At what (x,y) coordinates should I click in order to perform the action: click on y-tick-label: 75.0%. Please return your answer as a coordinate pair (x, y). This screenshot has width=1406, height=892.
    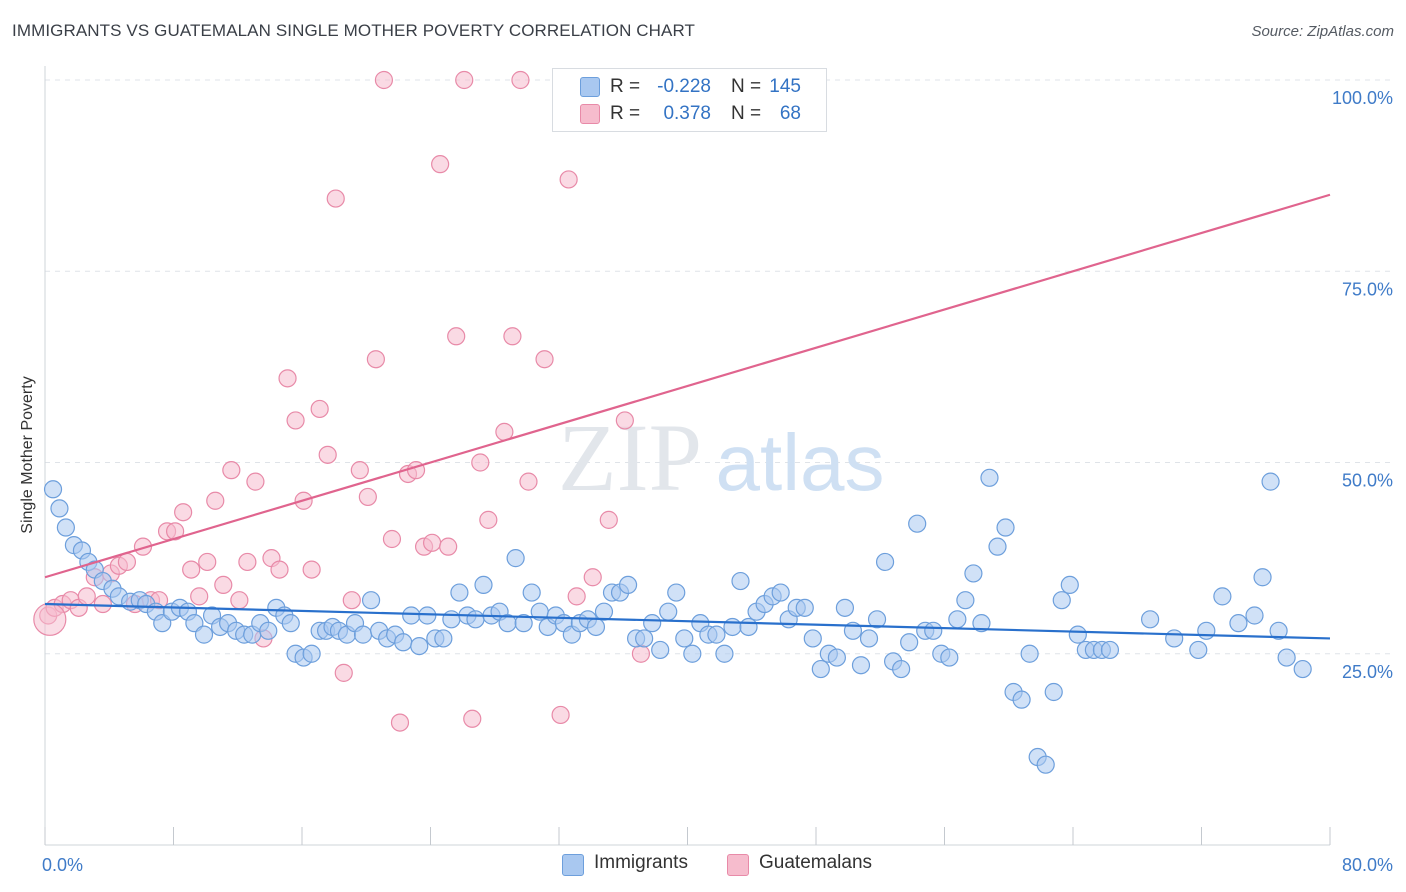
    Looking at the image, I should click on (1367, 289).